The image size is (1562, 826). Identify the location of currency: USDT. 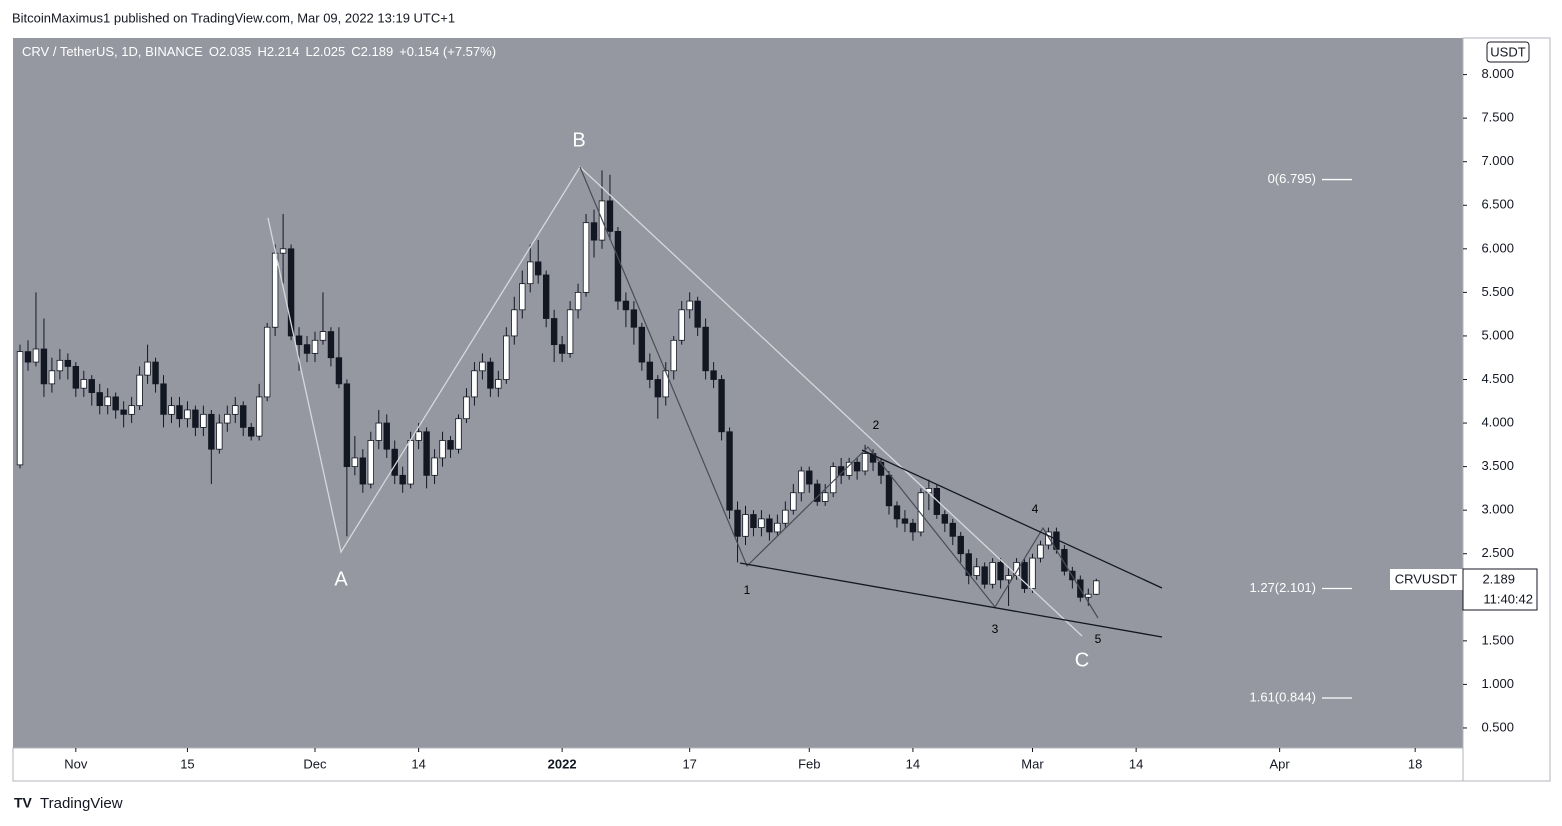
(1507, 51).